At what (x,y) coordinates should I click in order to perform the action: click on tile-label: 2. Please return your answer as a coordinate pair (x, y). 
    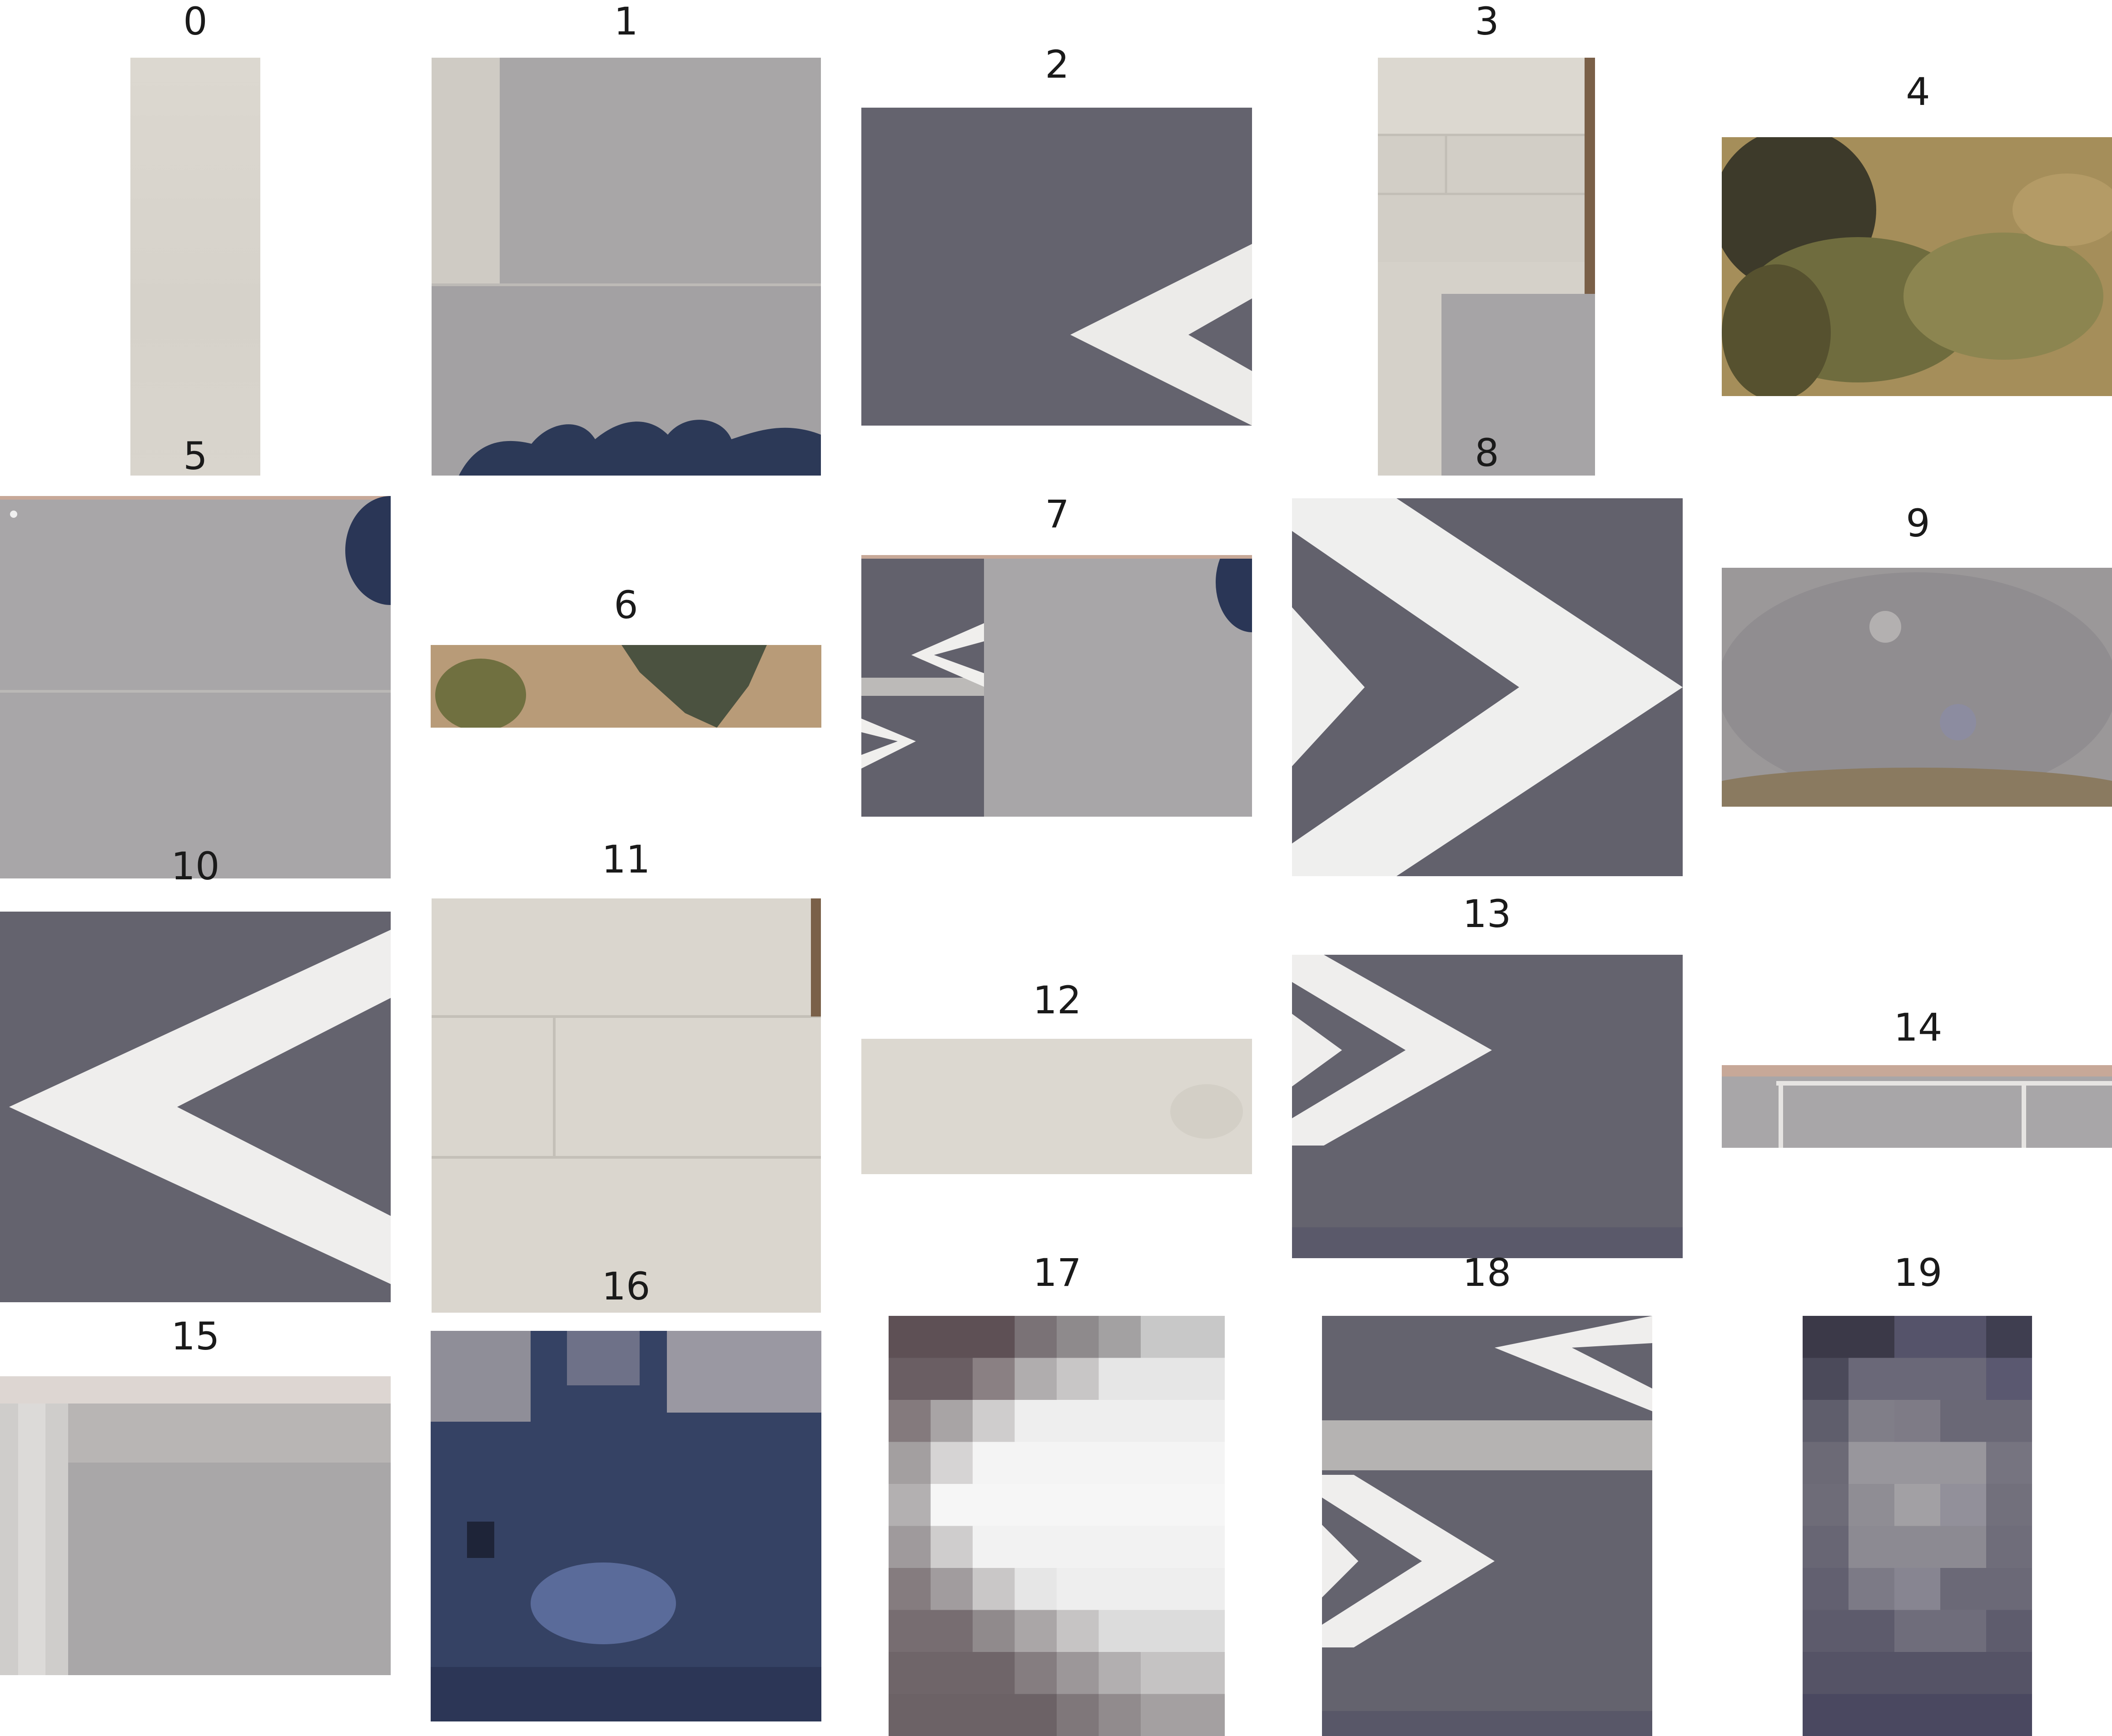
    Looking at the image, I should click on (1057, 64).